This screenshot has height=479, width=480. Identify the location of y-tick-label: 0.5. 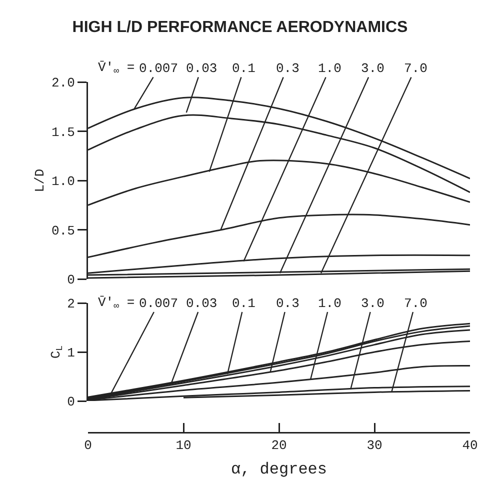
(63, 230).